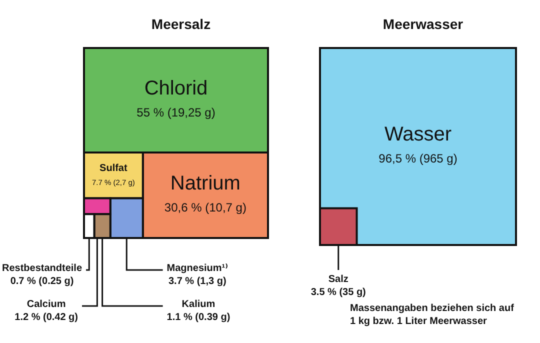 The width and height of the screenshot is (540, 343). What do you see at coordinates (181, 24) in the screenshot?
I see `text: Meersalz` at bounding box center [181, 24].